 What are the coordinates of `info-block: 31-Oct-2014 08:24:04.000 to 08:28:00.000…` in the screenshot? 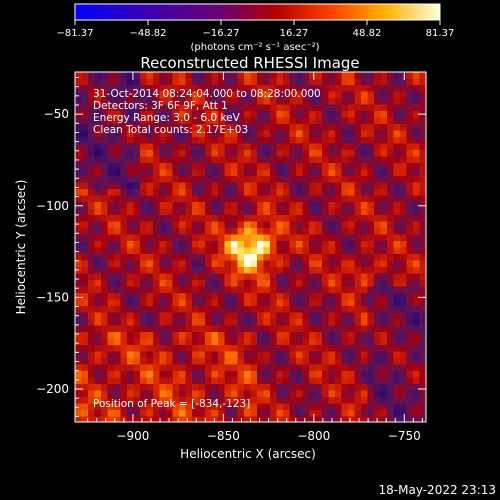 It's located at (207, 112).